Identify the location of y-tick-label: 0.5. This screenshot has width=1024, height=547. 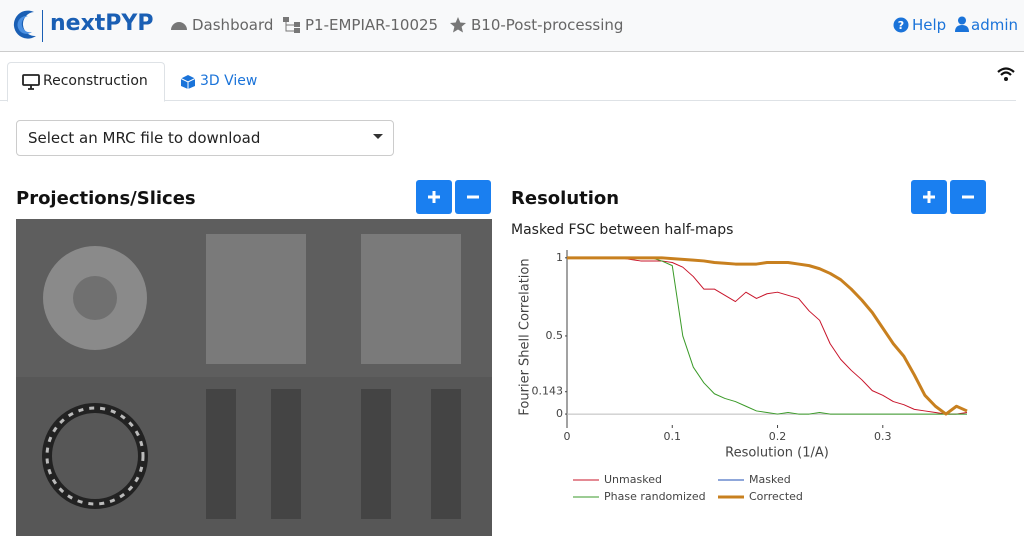
(555, 335).